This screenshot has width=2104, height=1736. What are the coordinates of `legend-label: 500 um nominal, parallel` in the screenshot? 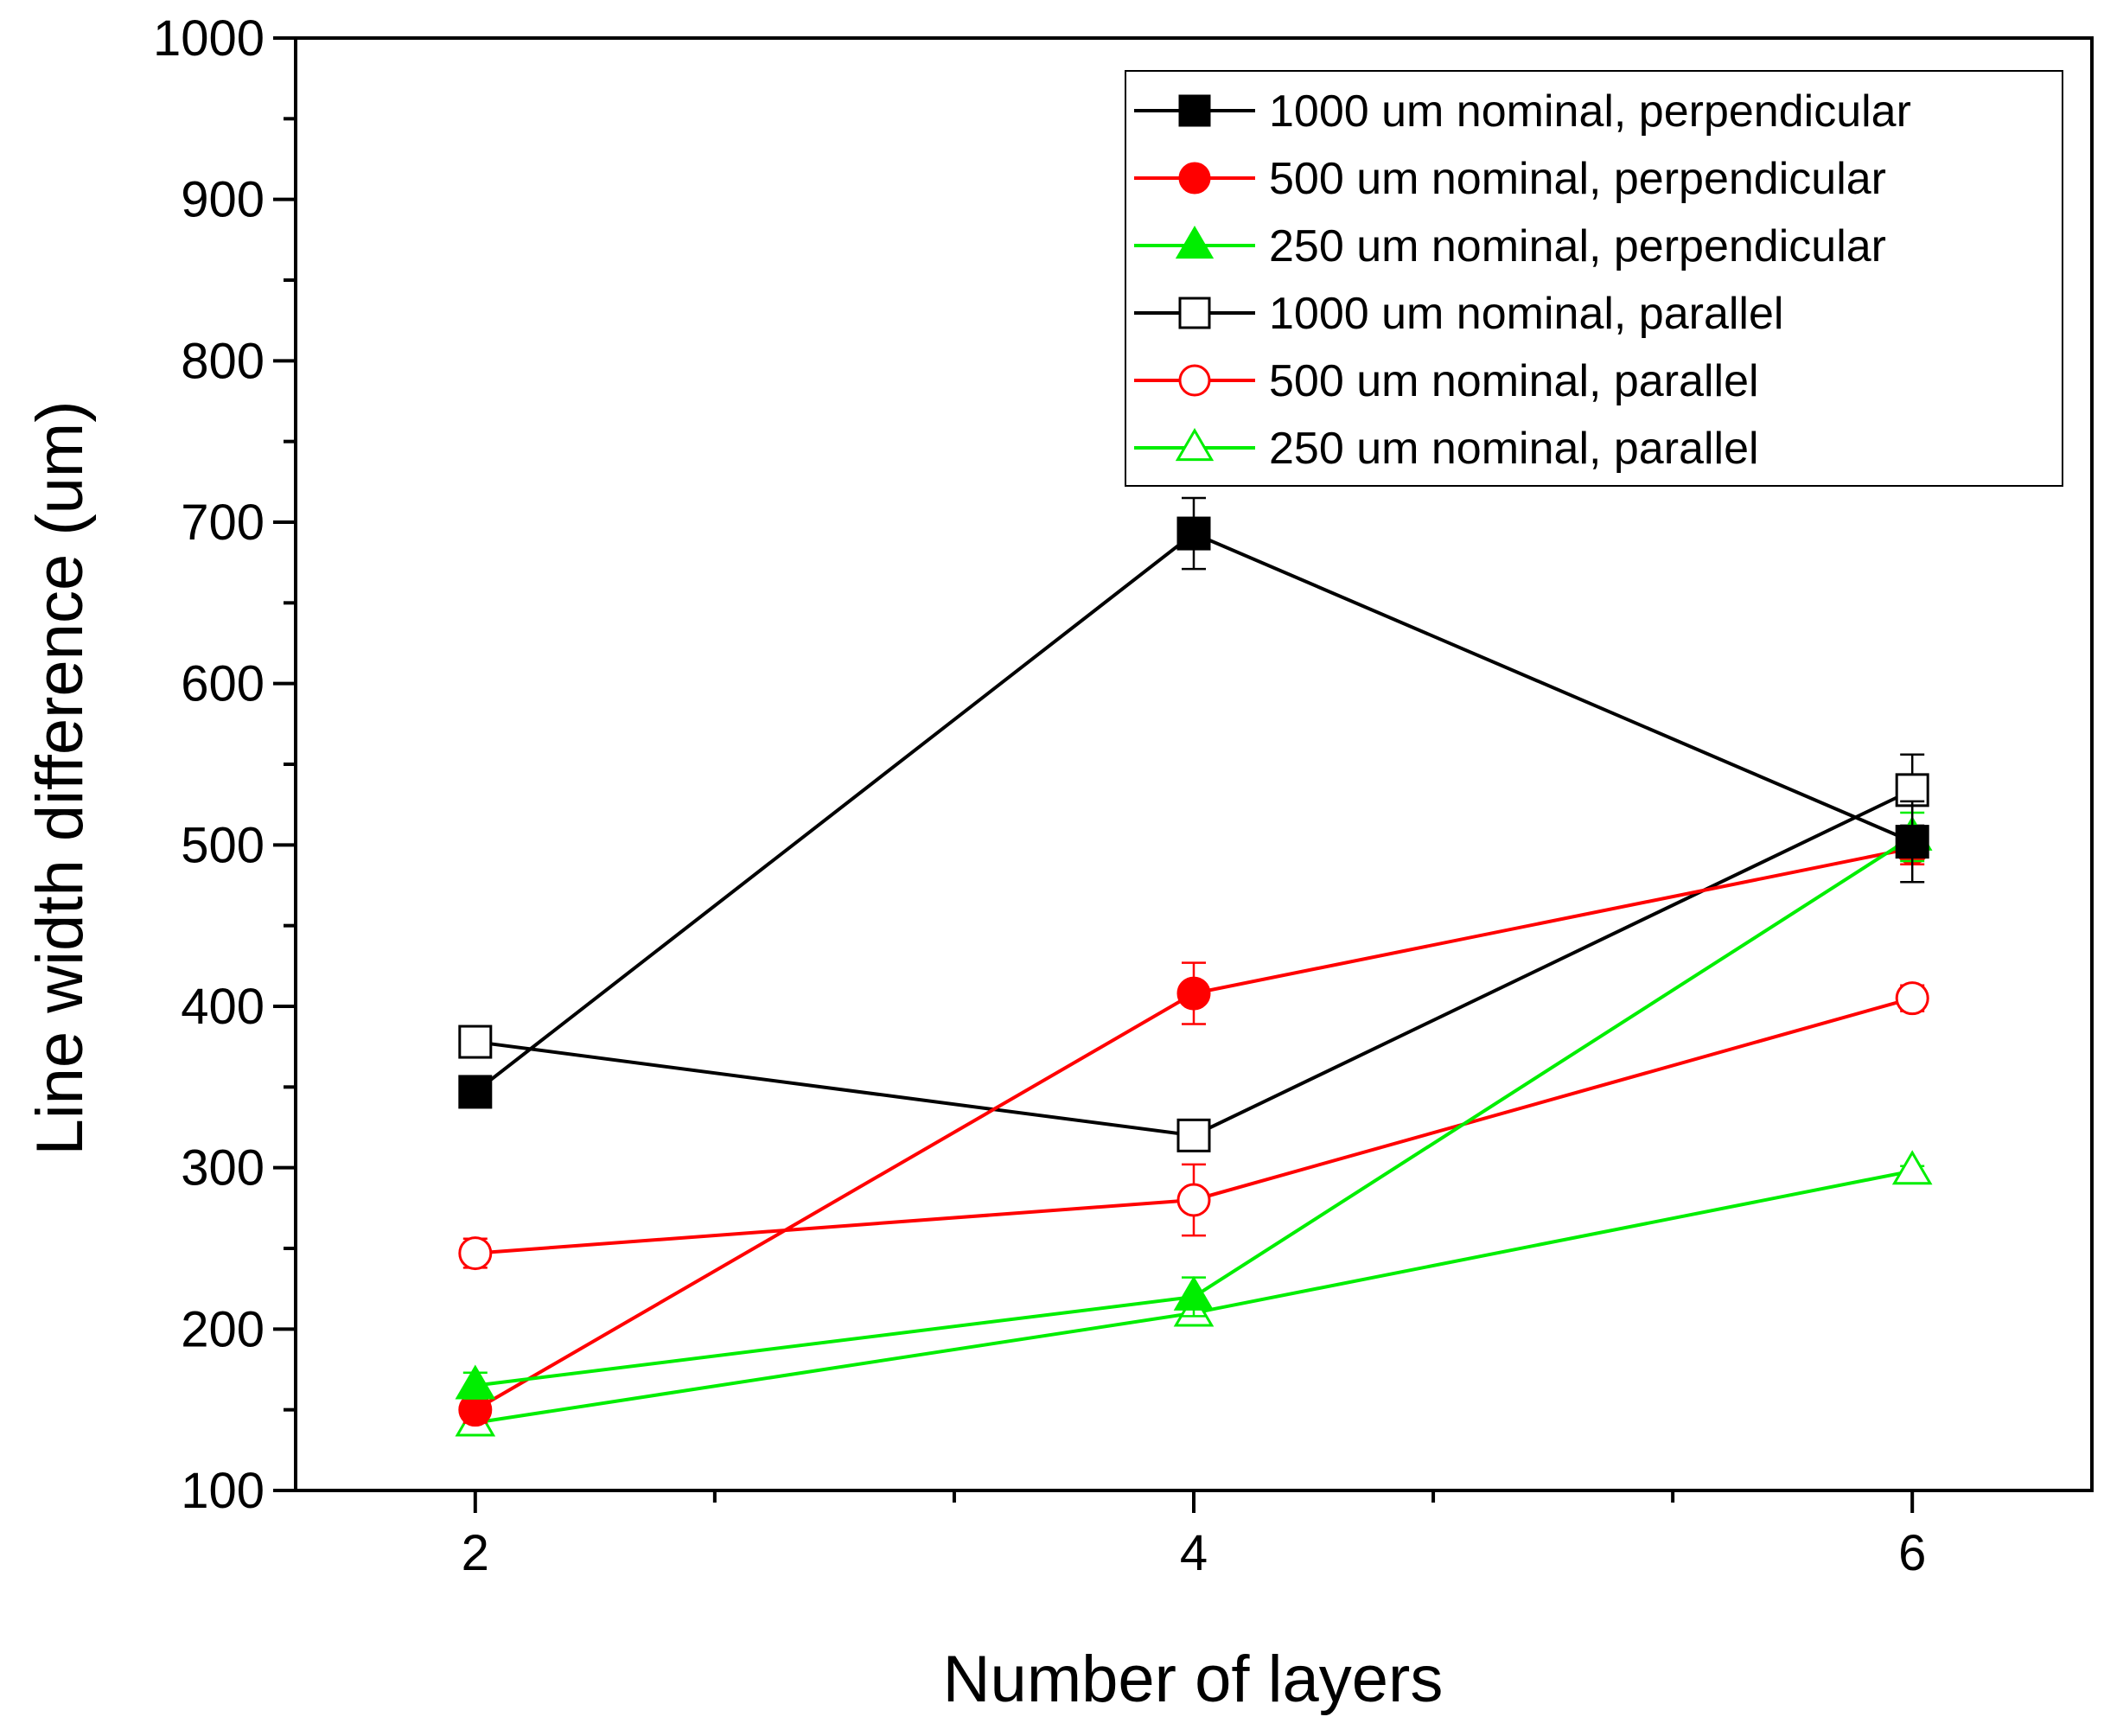 It's located at (1514, 381).